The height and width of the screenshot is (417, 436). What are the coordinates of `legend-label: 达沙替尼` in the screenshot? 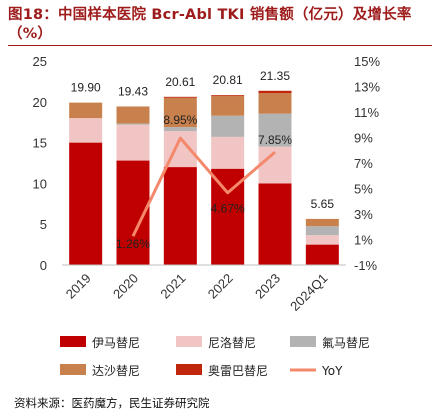 It's located at (116, 371).